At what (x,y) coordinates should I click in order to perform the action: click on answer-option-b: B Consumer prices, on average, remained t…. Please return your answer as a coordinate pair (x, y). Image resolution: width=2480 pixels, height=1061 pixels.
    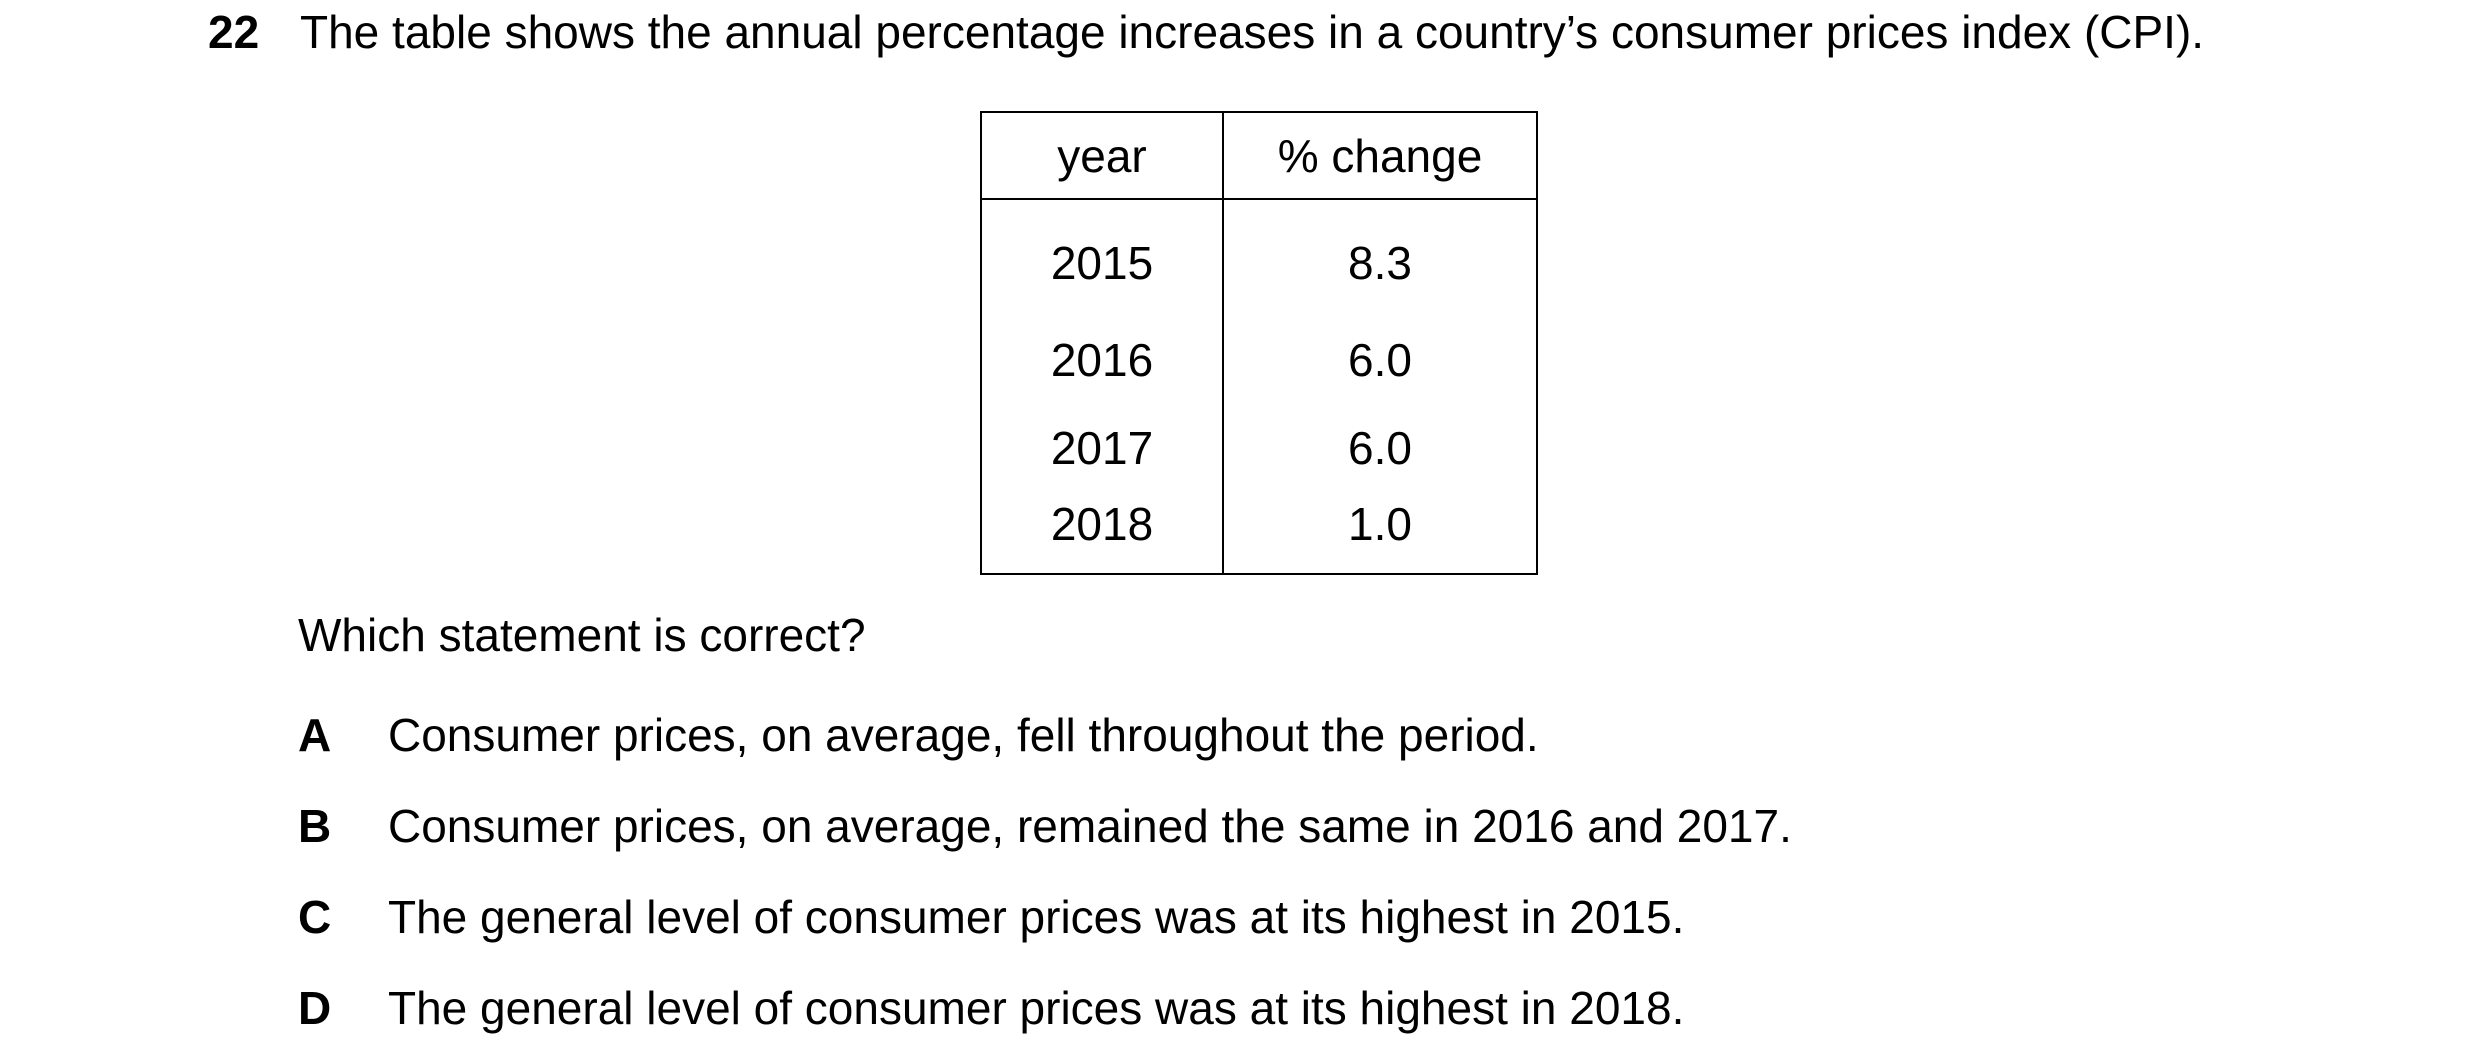
    Looking at the image, I should click on (1045, 826).